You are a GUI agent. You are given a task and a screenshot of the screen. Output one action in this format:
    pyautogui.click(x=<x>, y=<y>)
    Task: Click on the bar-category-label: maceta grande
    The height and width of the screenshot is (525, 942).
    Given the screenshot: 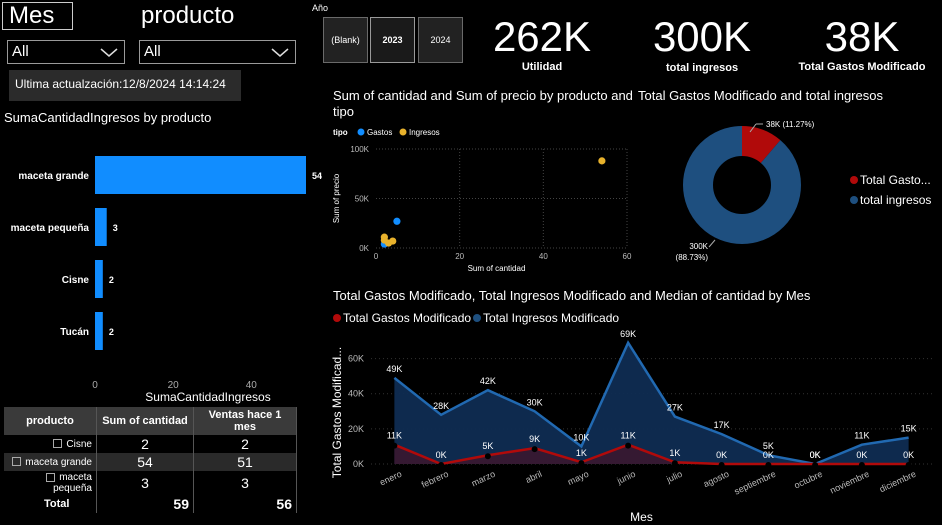 What is the action you would take?
    pyautogui.click(x=53, y=176)
    